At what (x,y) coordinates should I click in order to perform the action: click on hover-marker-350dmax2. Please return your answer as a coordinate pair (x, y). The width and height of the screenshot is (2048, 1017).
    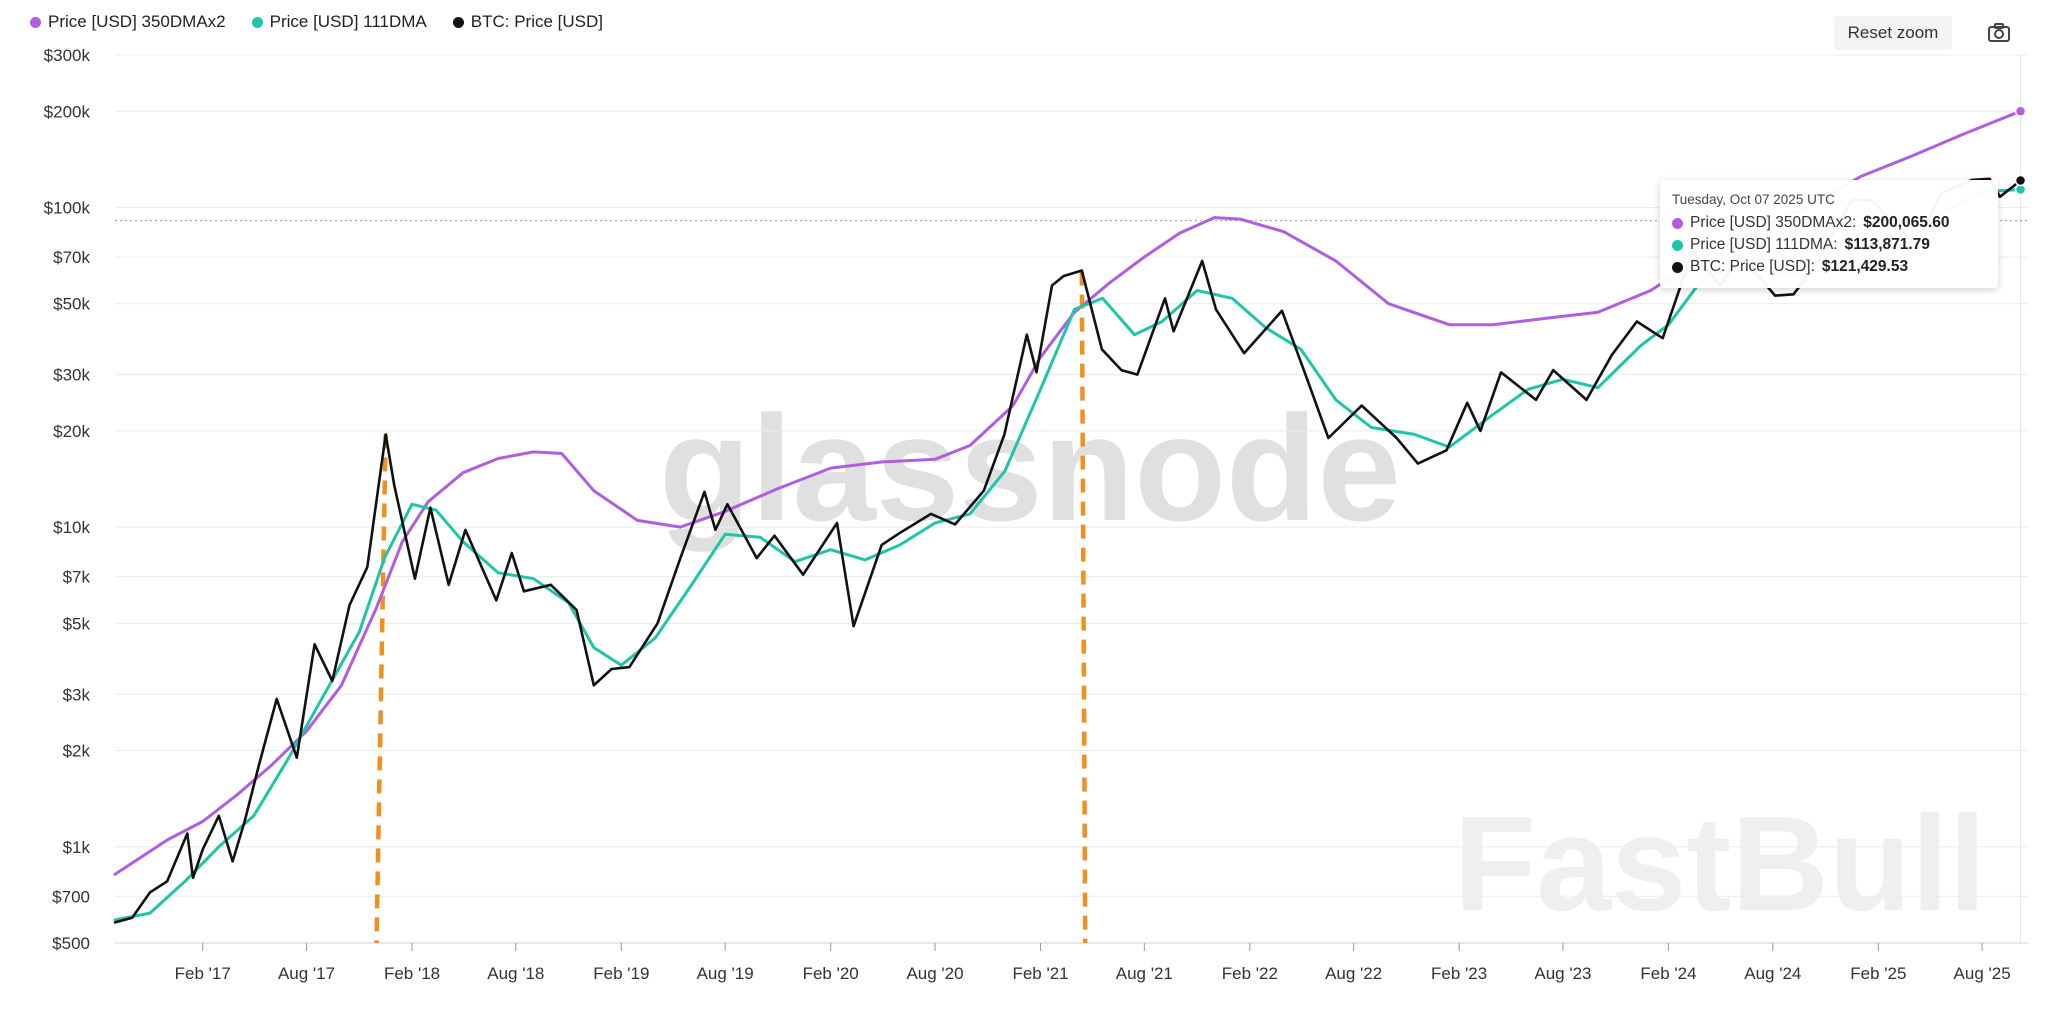
    Looking at the image, I should click on (2020, 111).